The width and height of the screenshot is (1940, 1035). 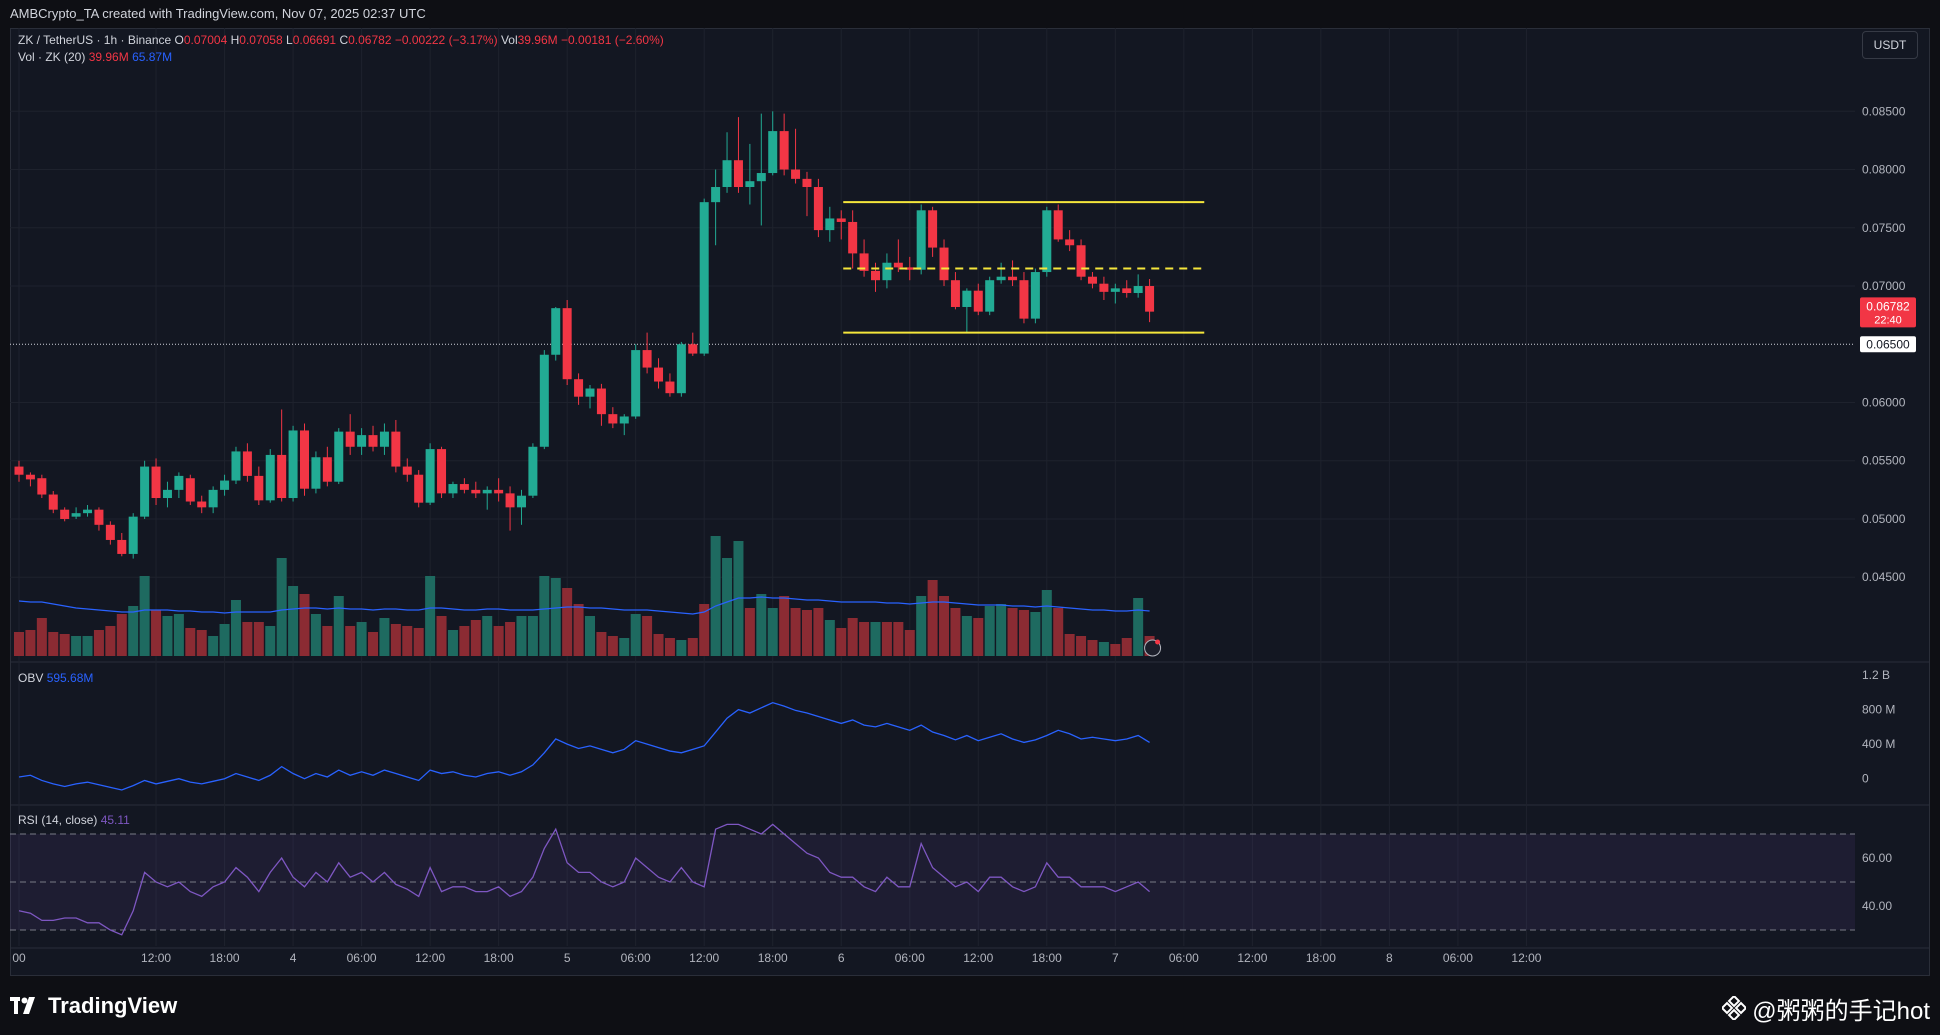 I want to click on open-value: 0.07004, so click(x=205, y=40).